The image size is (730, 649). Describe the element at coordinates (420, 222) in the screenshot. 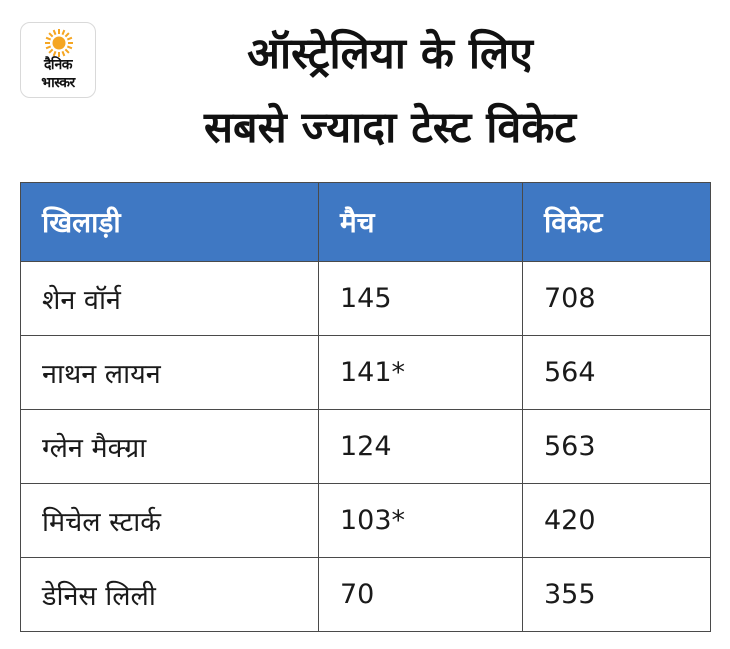

I see `column-header-matches: मैच` at that location.